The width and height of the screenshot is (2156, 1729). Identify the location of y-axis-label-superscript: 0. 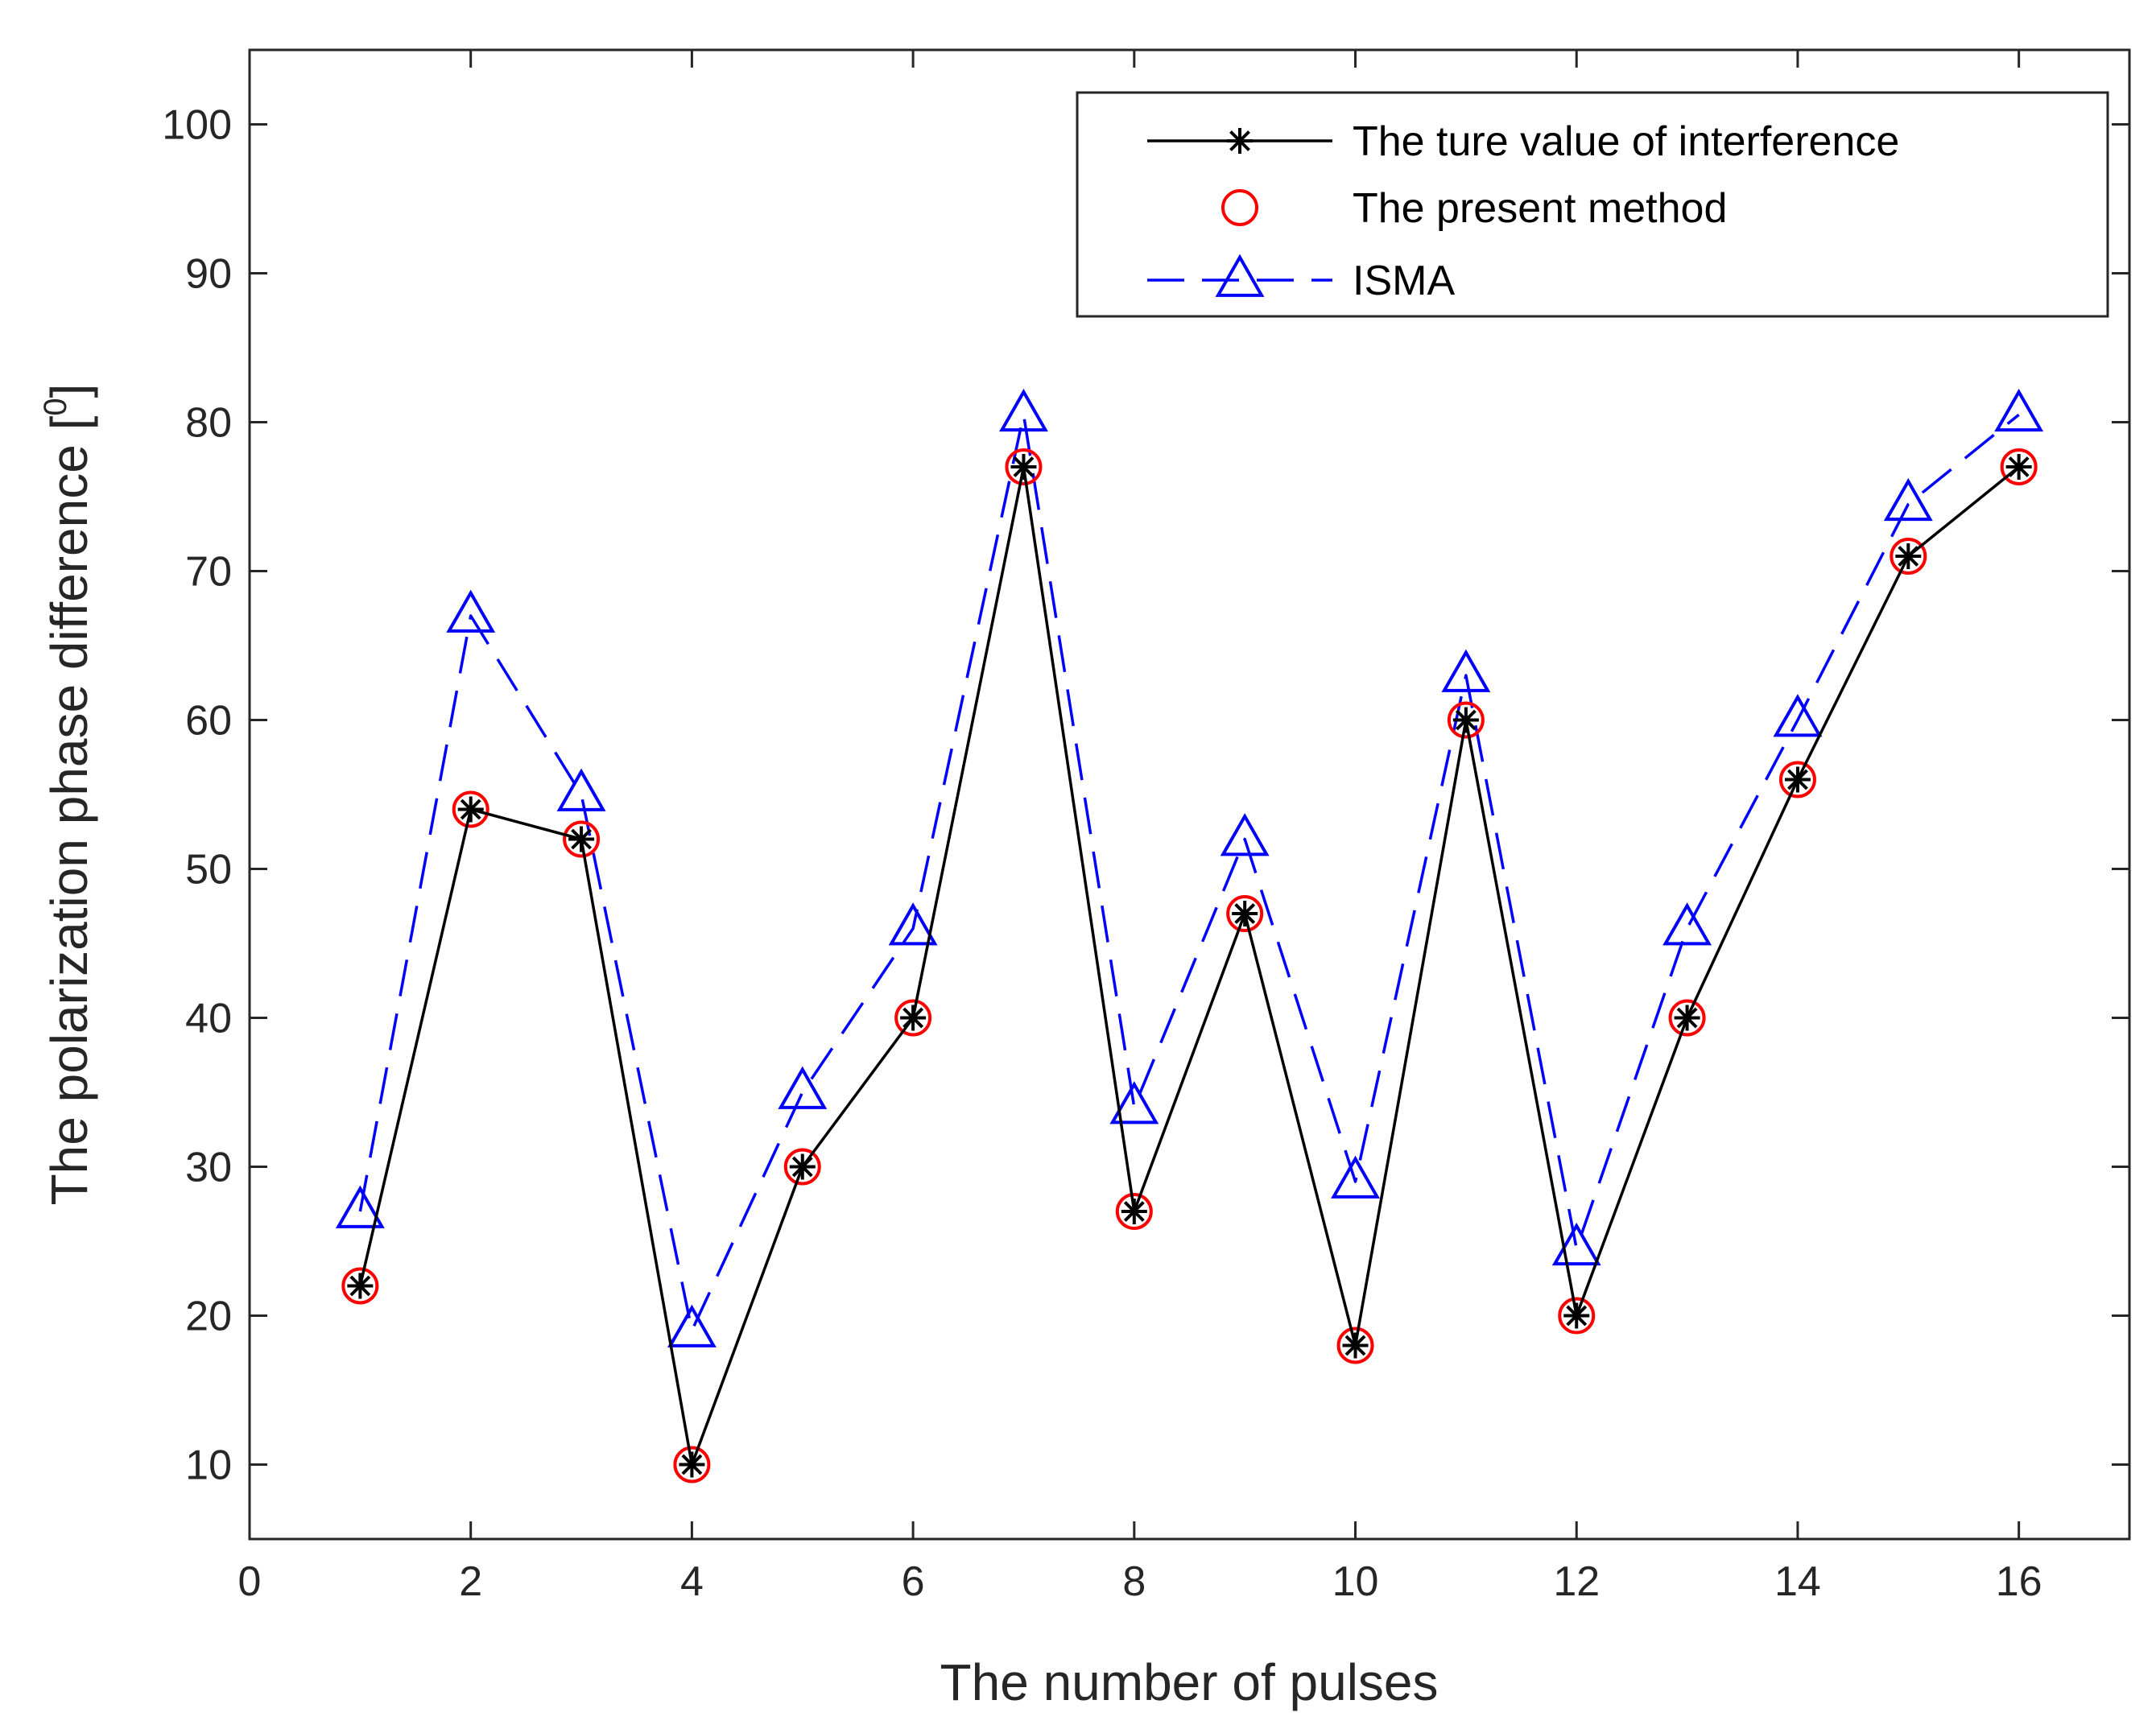
(55, 406).